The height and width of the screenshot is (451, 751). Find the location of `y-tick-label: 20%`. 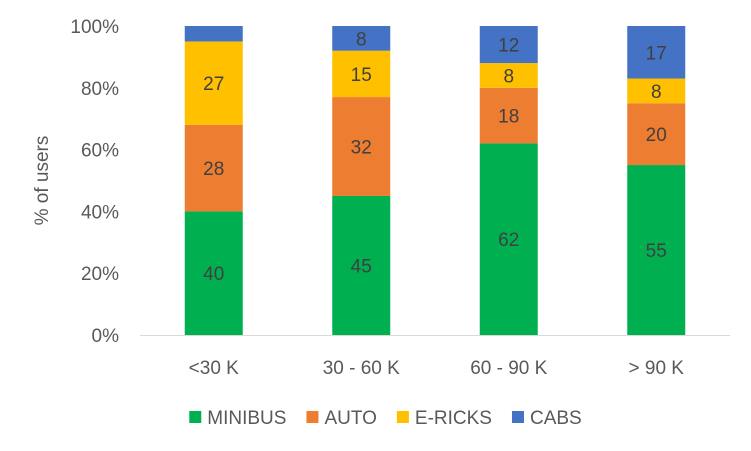

y-tick-label: 20% is located at coordinates (100, 274).